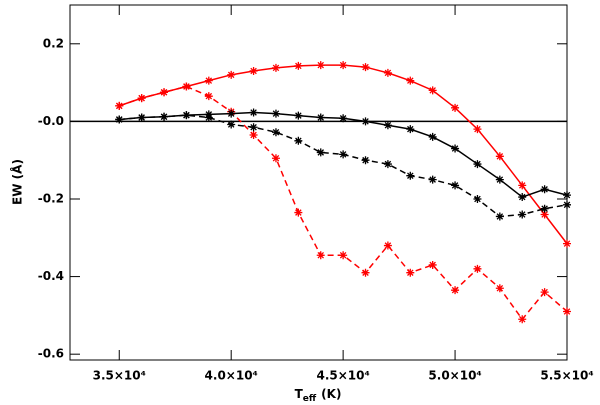 The image size is (600, 405). I want to click on x-axis-label: Teff (K), so click(318, 395).